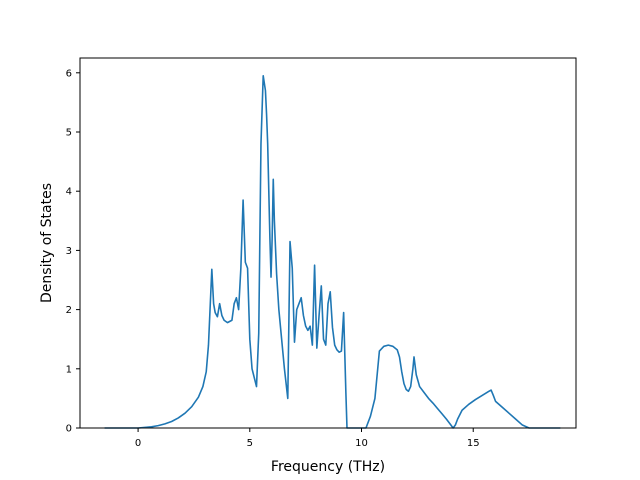 The height and width of the screenshot is (480, 640). What do you see at coordinates (69, 251) in the screenshot?
I see `y-tick-label: 3` at bounding box center [69, 251].